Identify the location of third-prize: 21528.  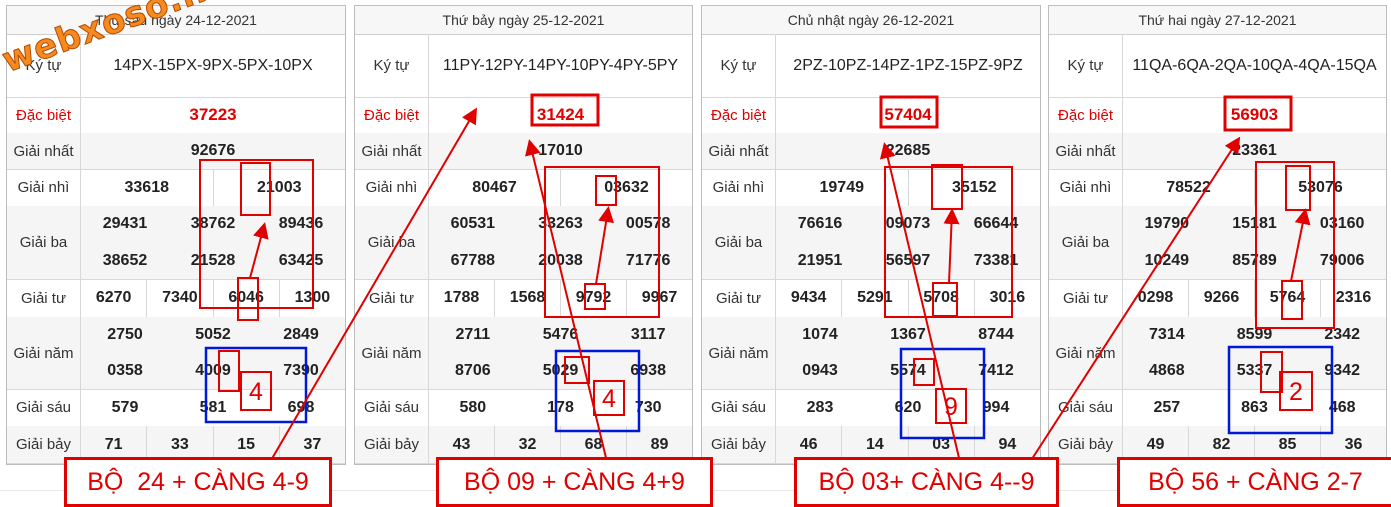
(213, 260).